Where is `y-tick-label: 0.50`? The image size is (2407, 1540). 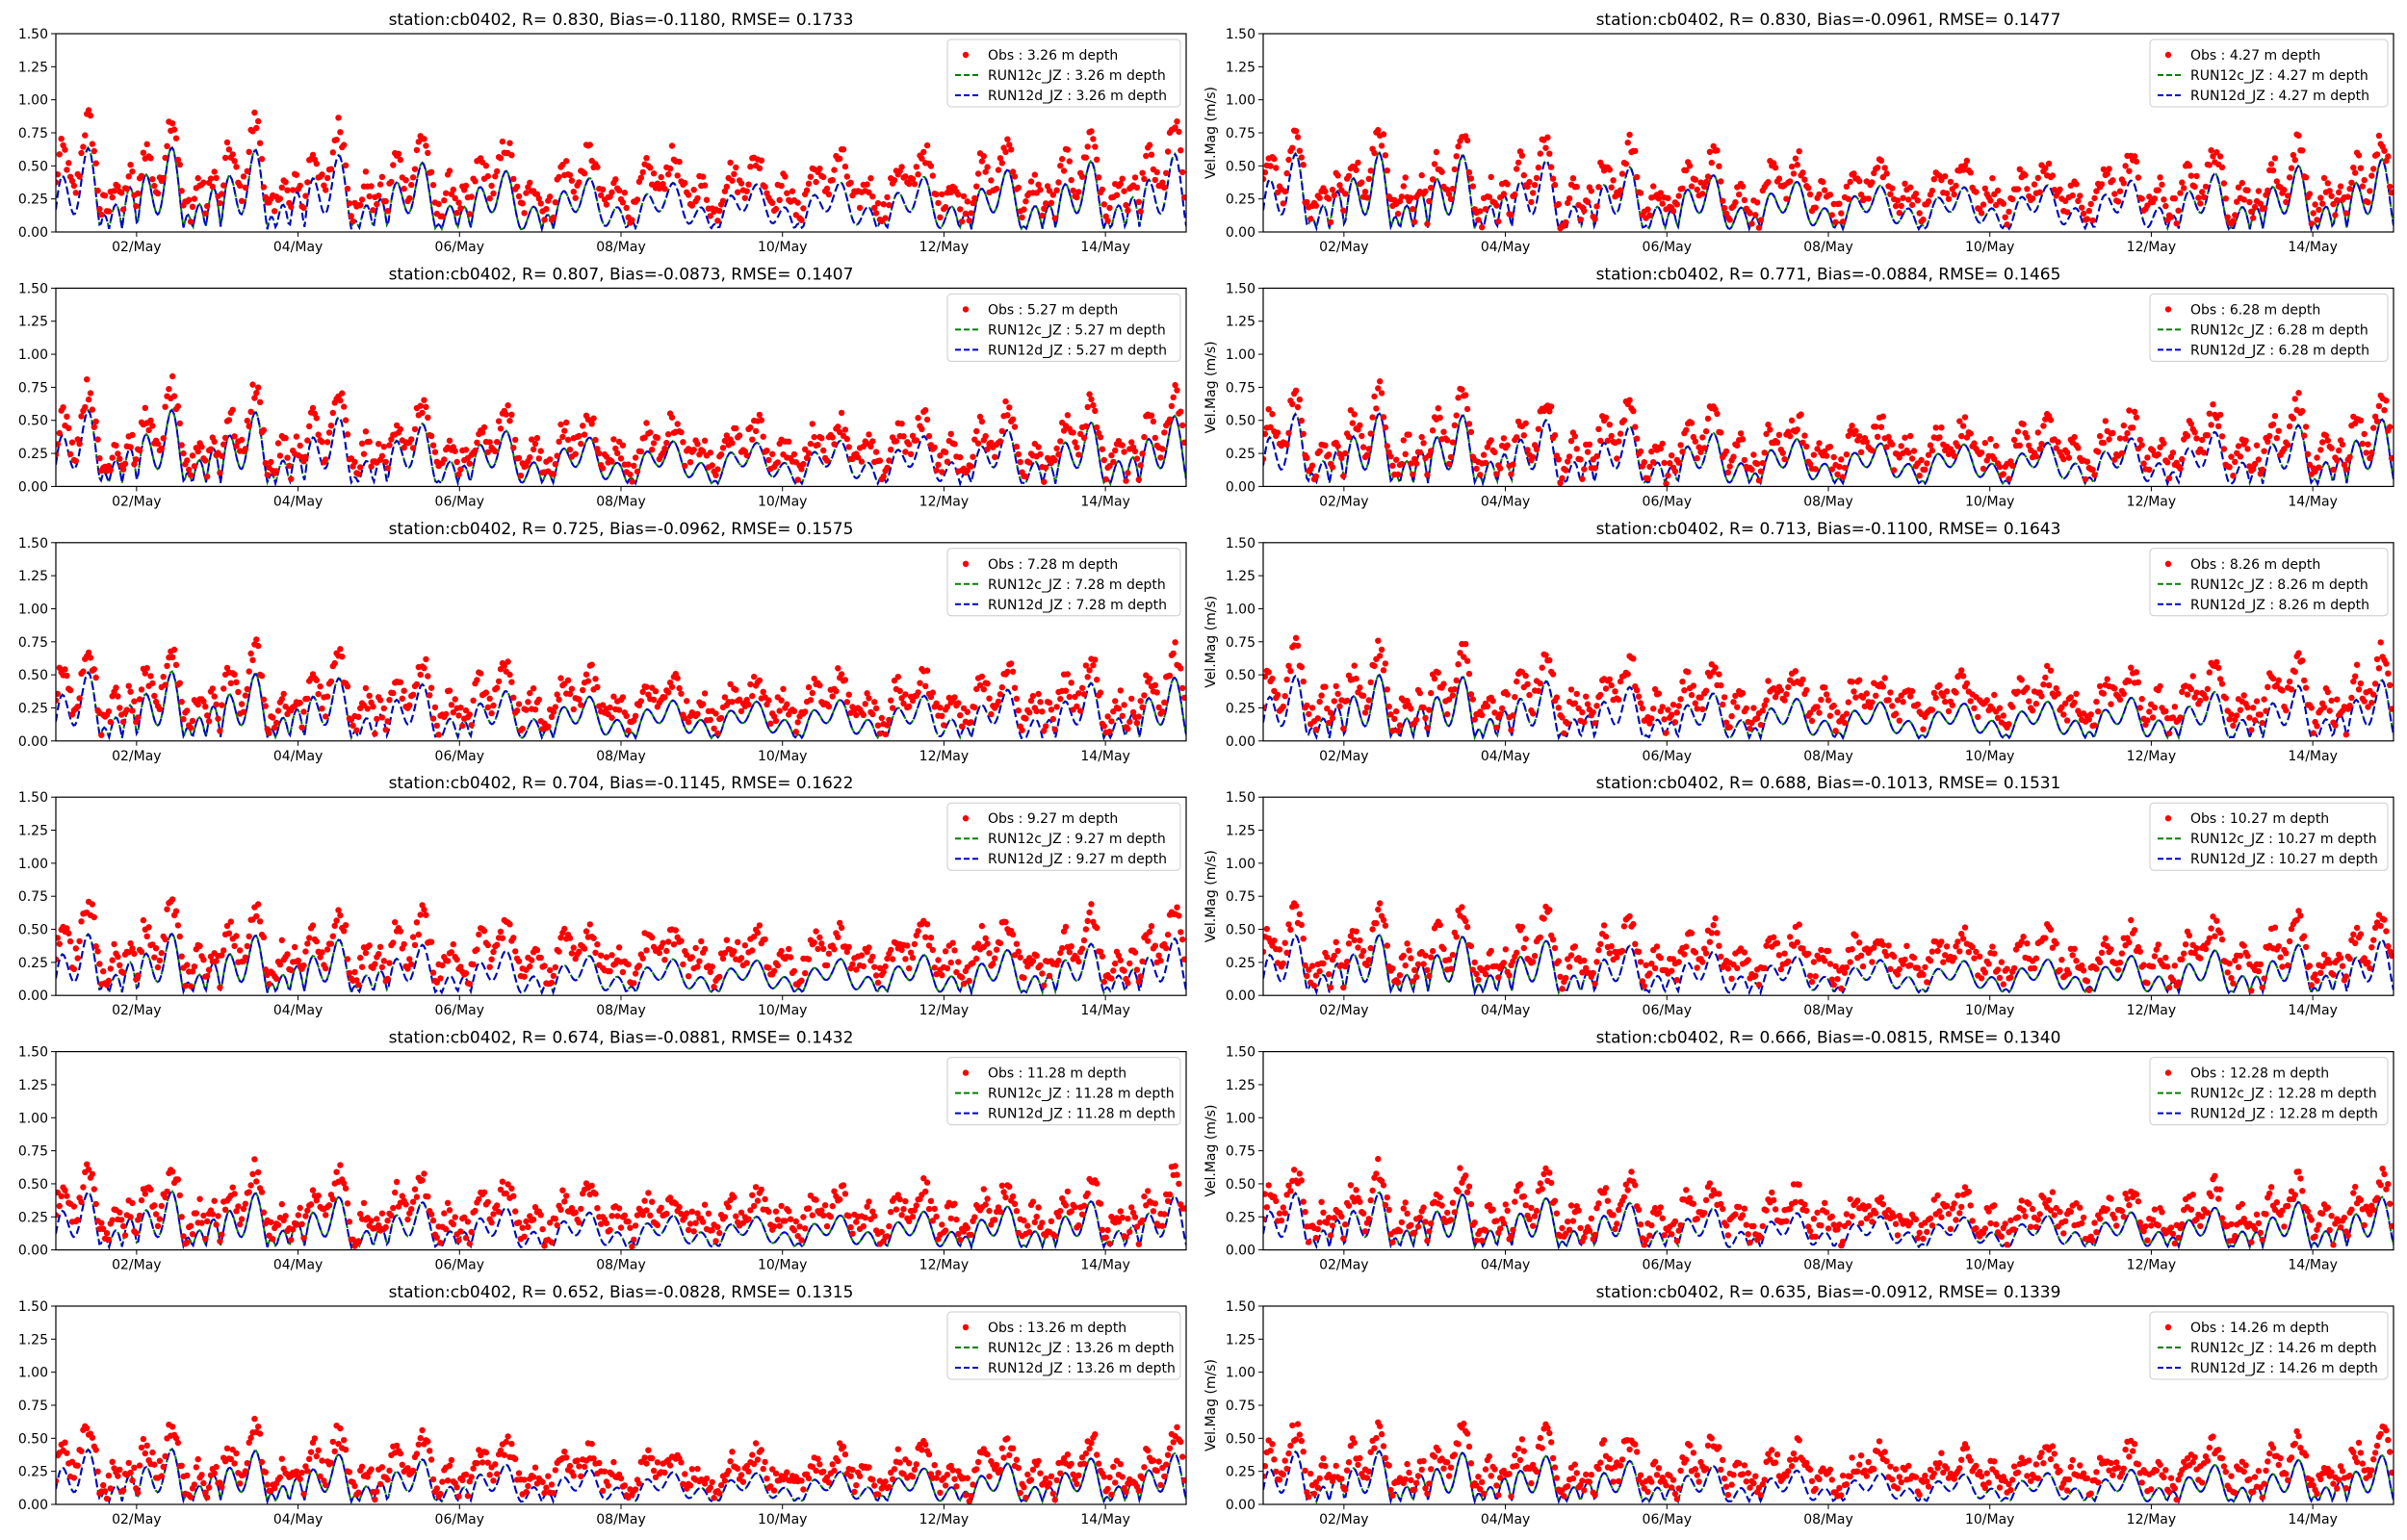
y-tick-label: 0.50 is located at coordinates (1240, 930).